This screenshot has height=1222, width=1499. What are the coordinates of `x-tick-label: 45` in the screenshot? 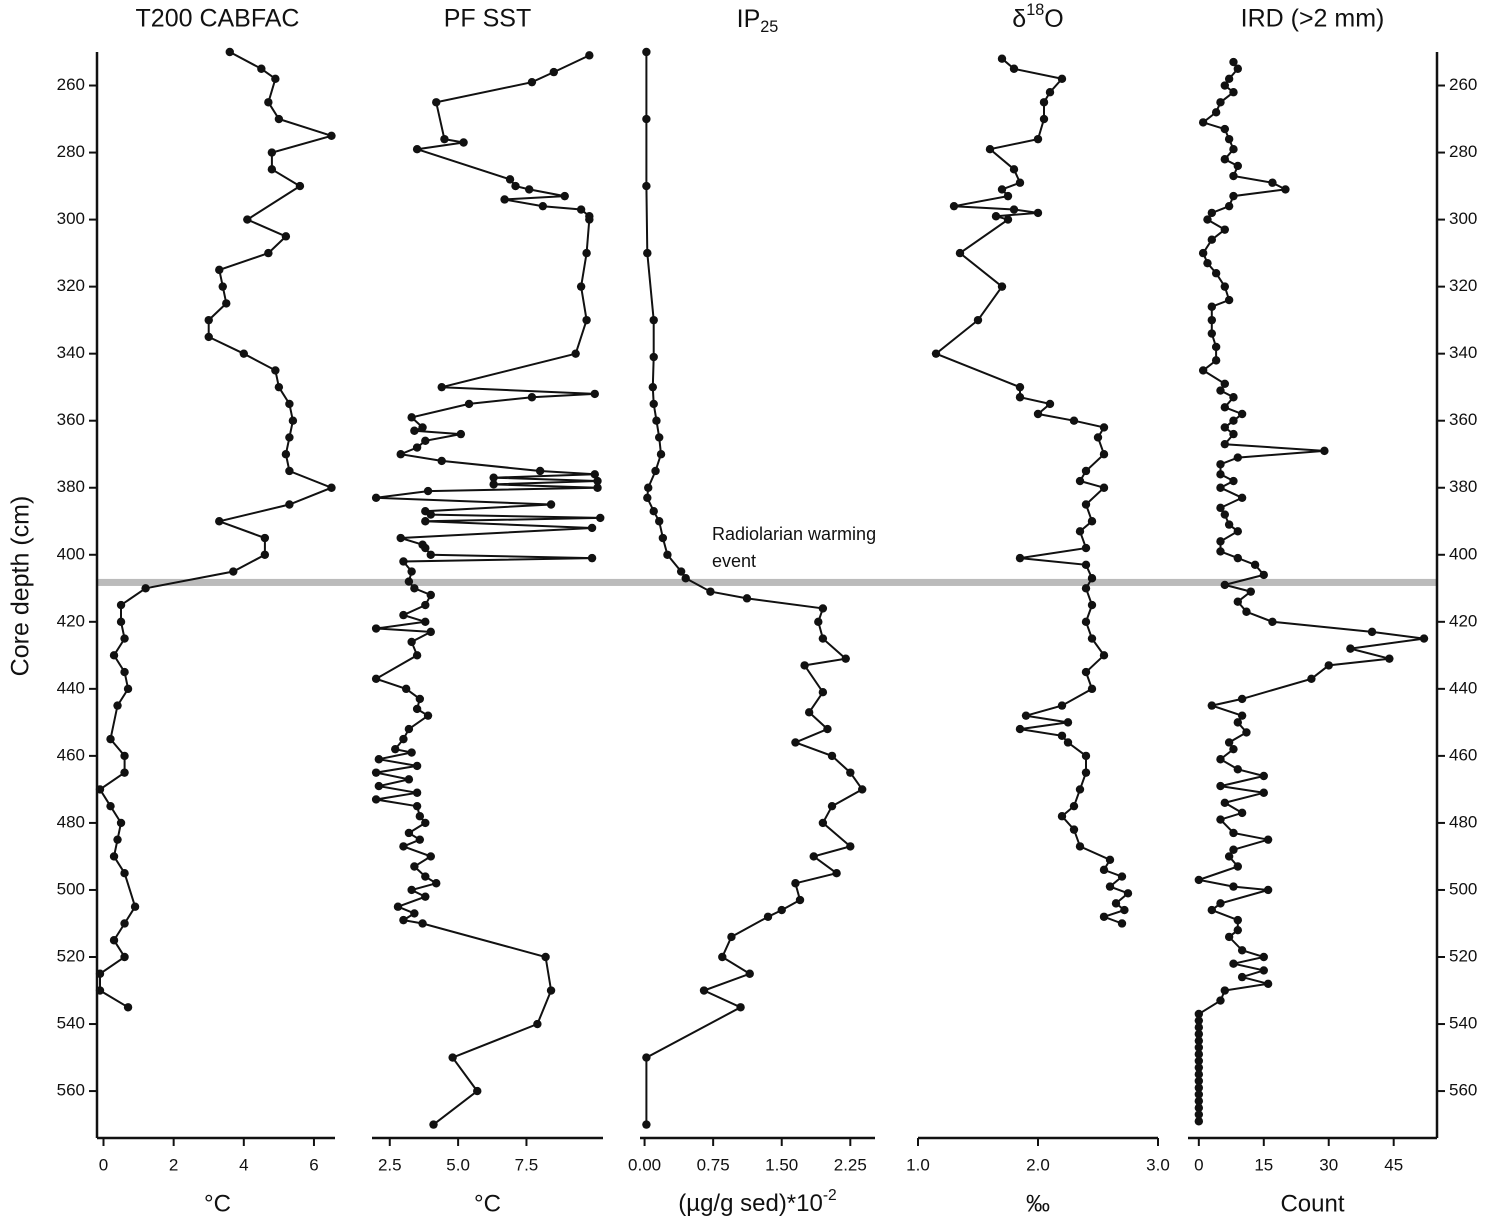 It's located at (1393, 1164).